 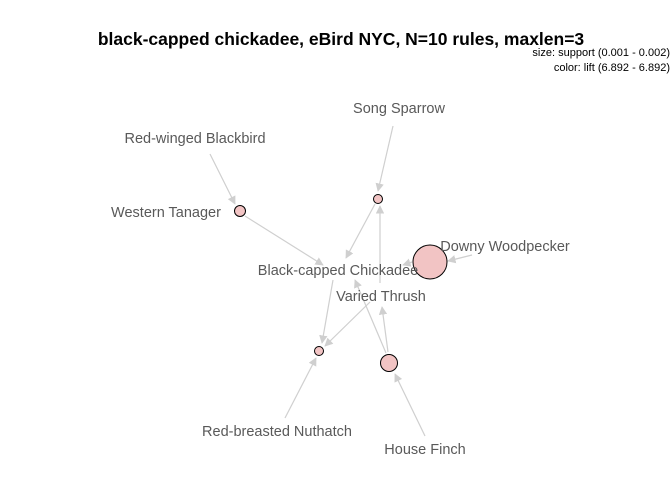 I want to click on rule-node-song-sparrow, so click(x=378, y=199).